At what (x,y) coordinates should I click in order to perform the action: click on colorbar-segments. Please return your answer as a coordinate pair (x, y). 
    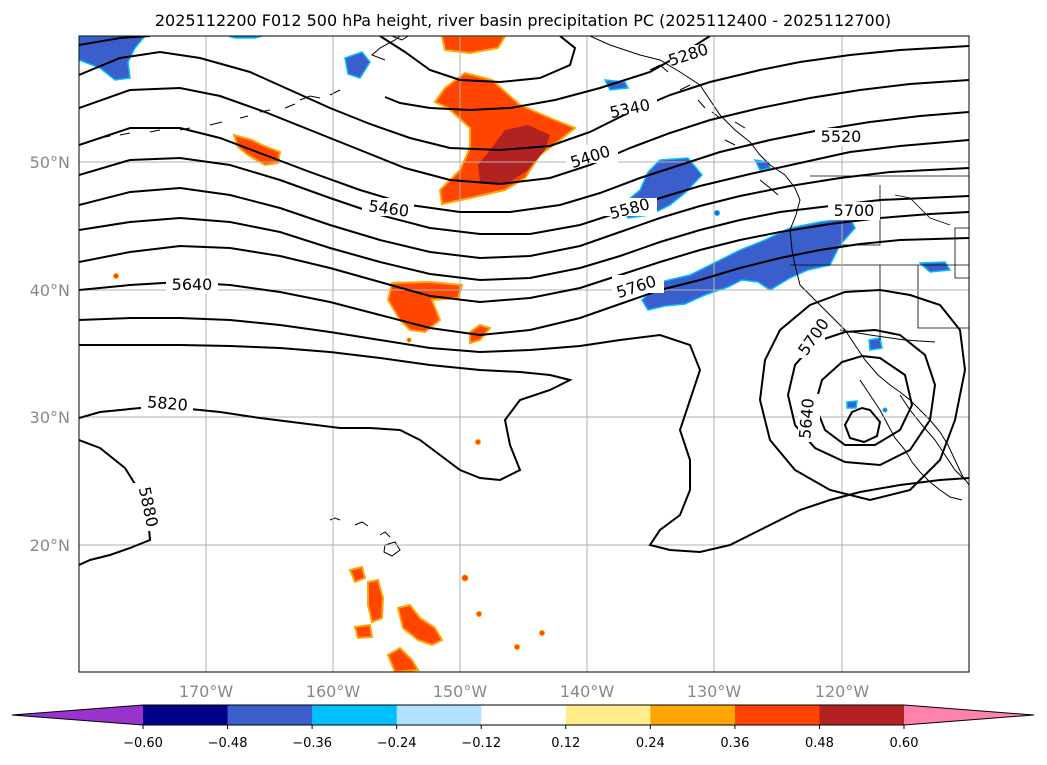
    Looking at the image, I should click on (523, 715).